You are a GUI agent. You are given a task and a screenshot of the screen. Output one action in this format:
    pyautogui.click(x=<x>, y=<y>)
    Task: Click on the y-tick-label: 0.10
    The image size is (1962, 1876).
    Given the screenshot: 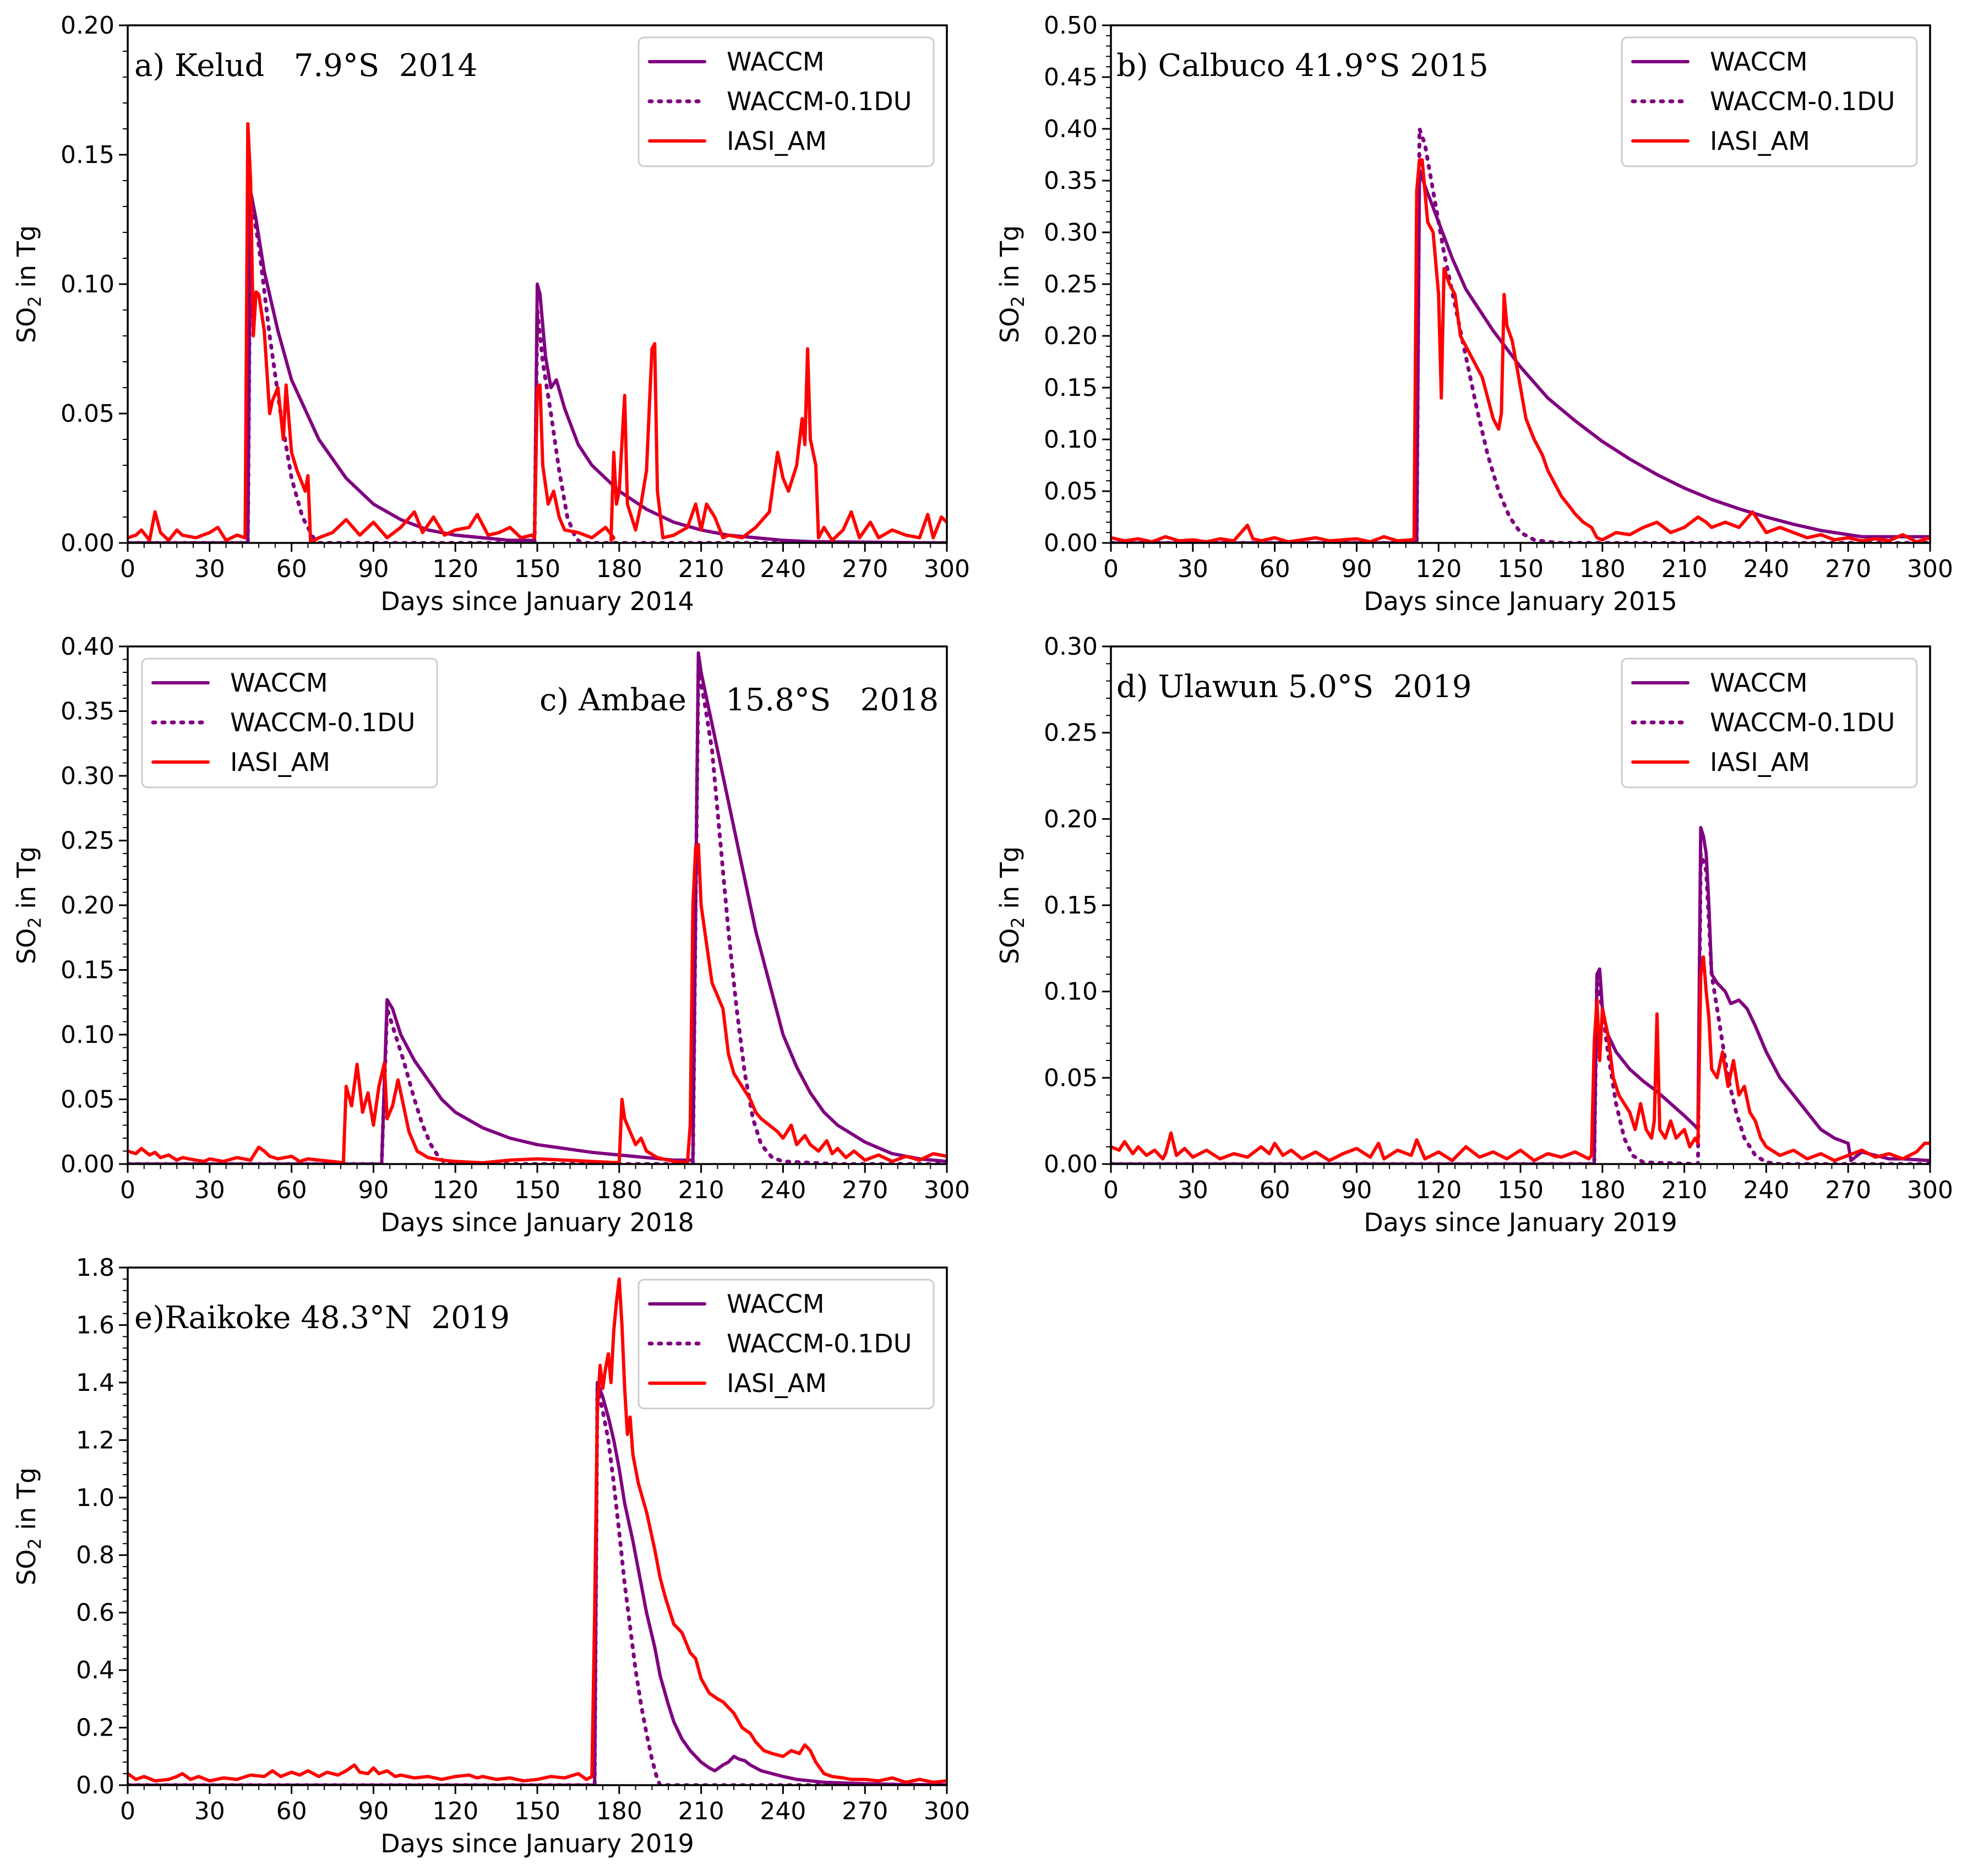 What is the action you would take?
    pyautogui.click(x=88, y=1035)
    